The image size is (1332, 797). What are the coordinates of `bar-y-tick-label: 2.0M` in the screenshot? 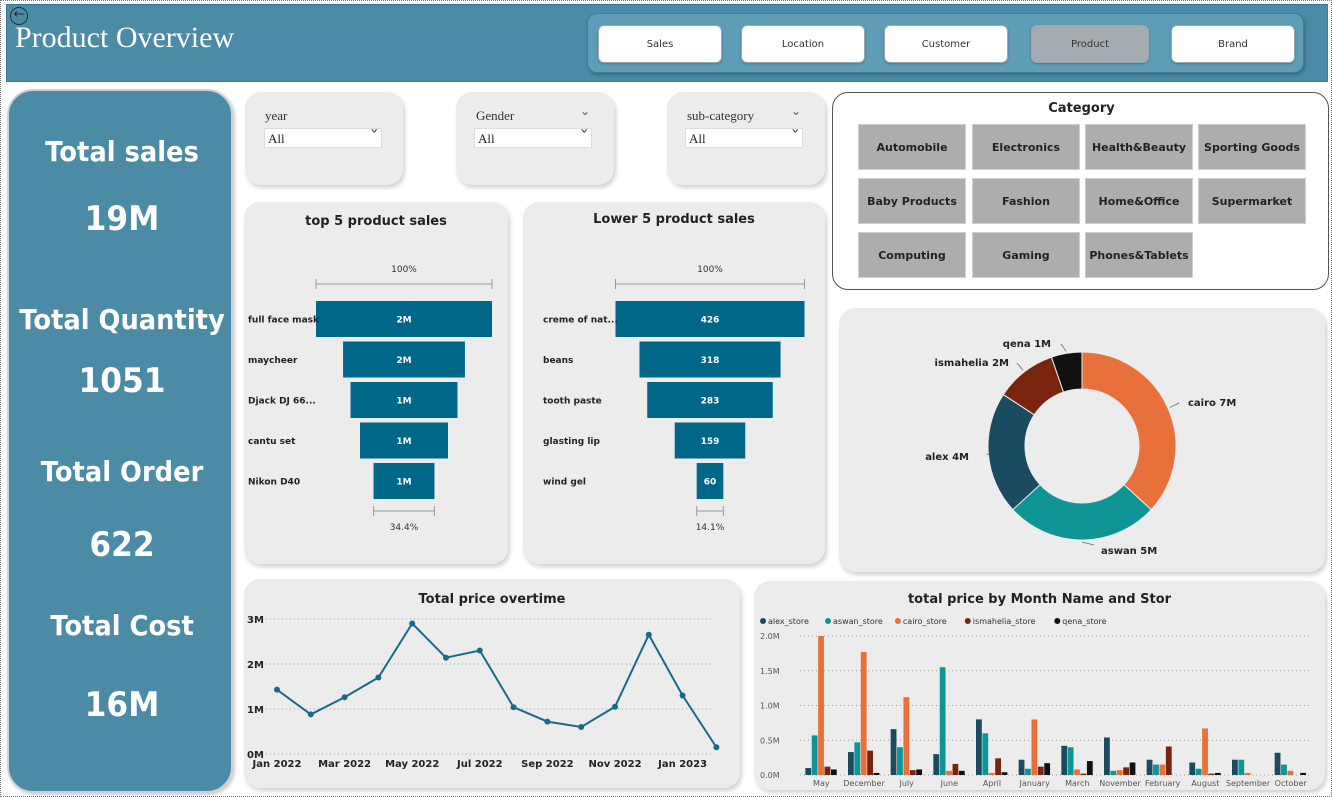 It's located at (770, 636).